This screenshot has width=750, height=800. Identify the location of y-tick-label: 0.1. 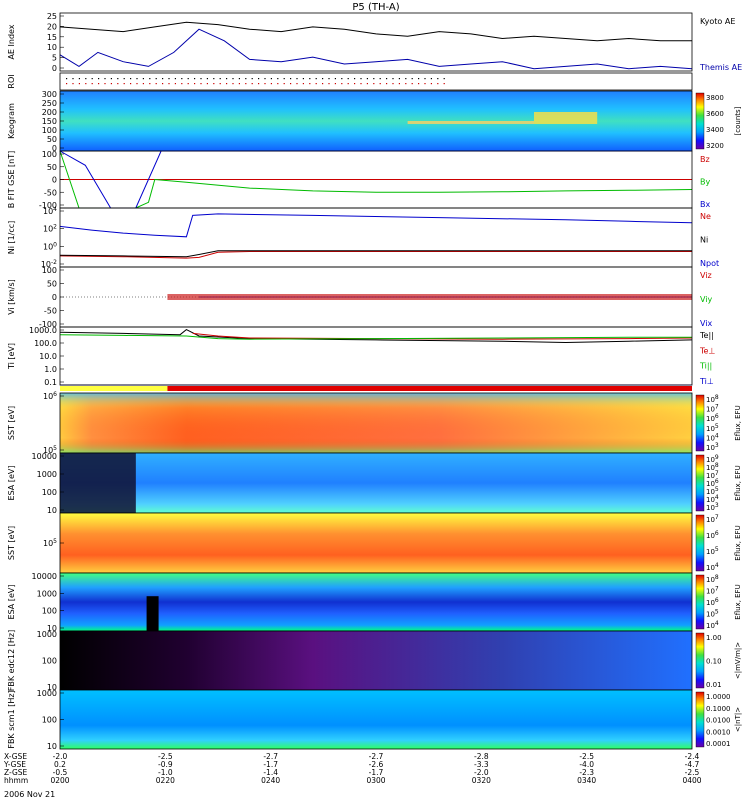
(50, 382).